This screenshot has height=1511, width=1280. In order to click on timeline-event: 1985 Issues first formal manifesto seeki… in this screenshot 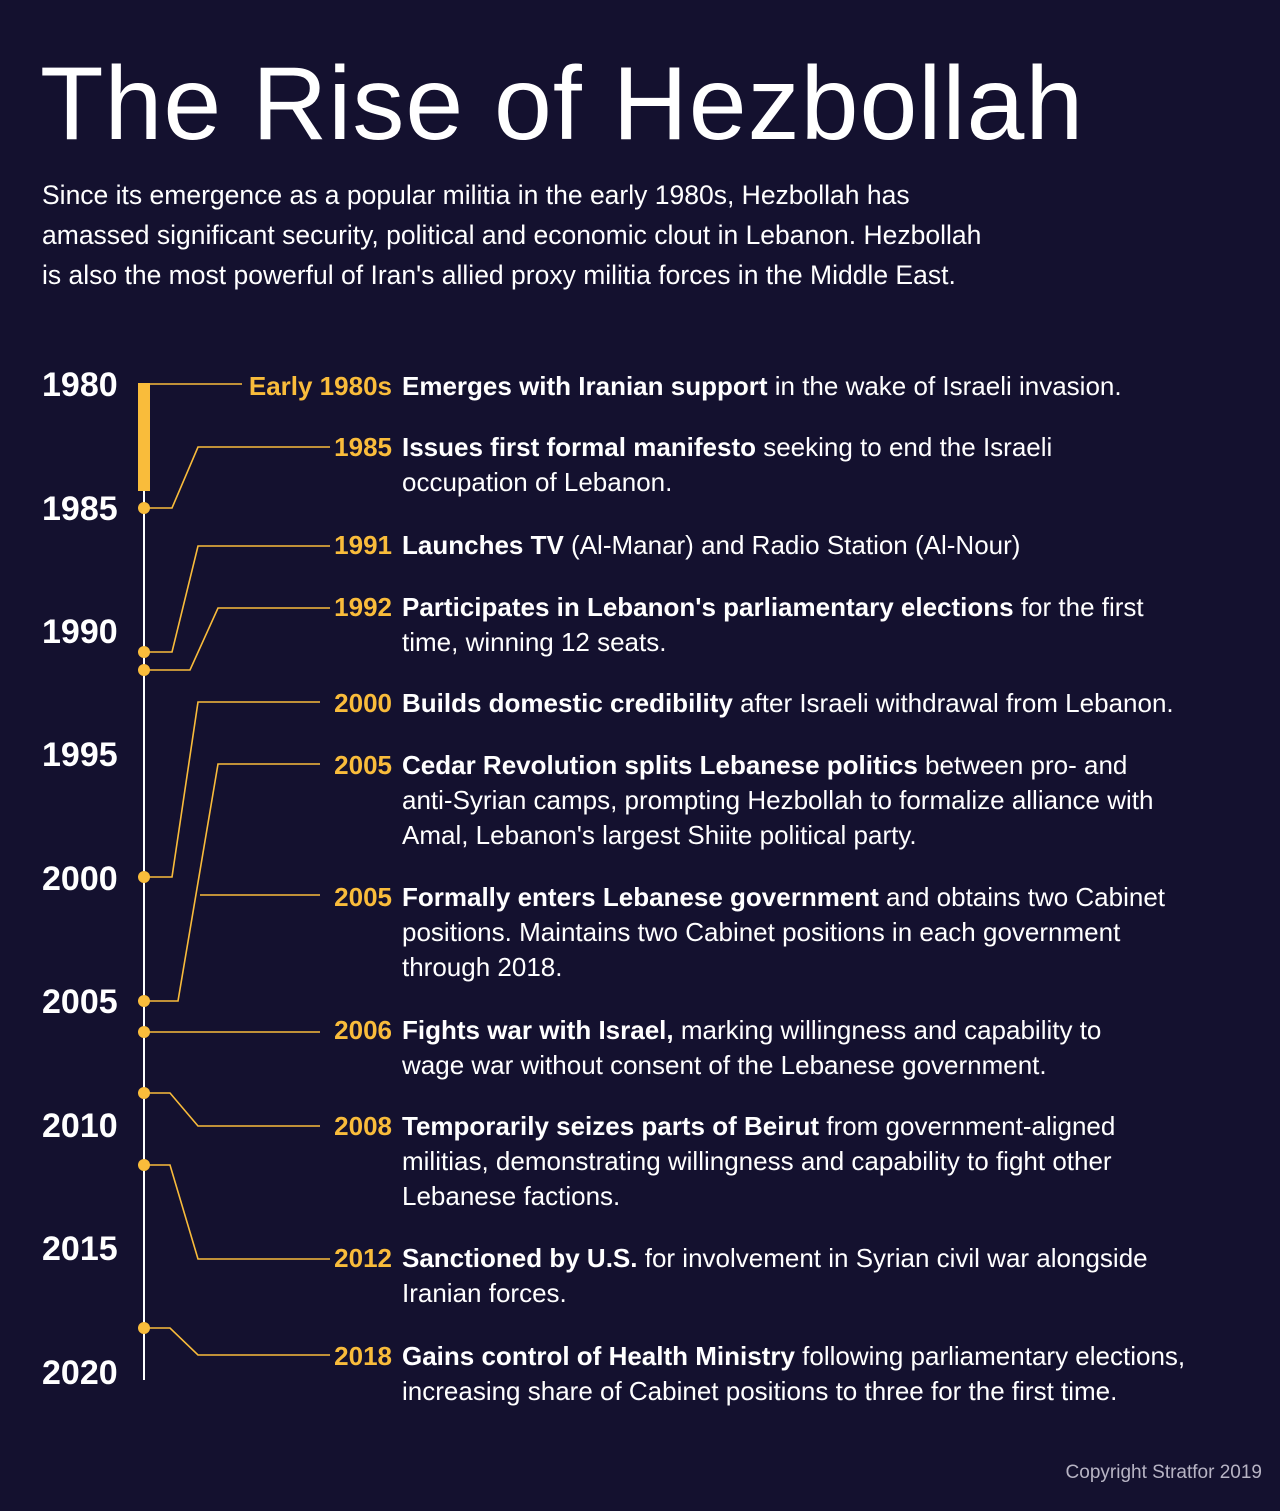, I will do `click(745, 465)`.